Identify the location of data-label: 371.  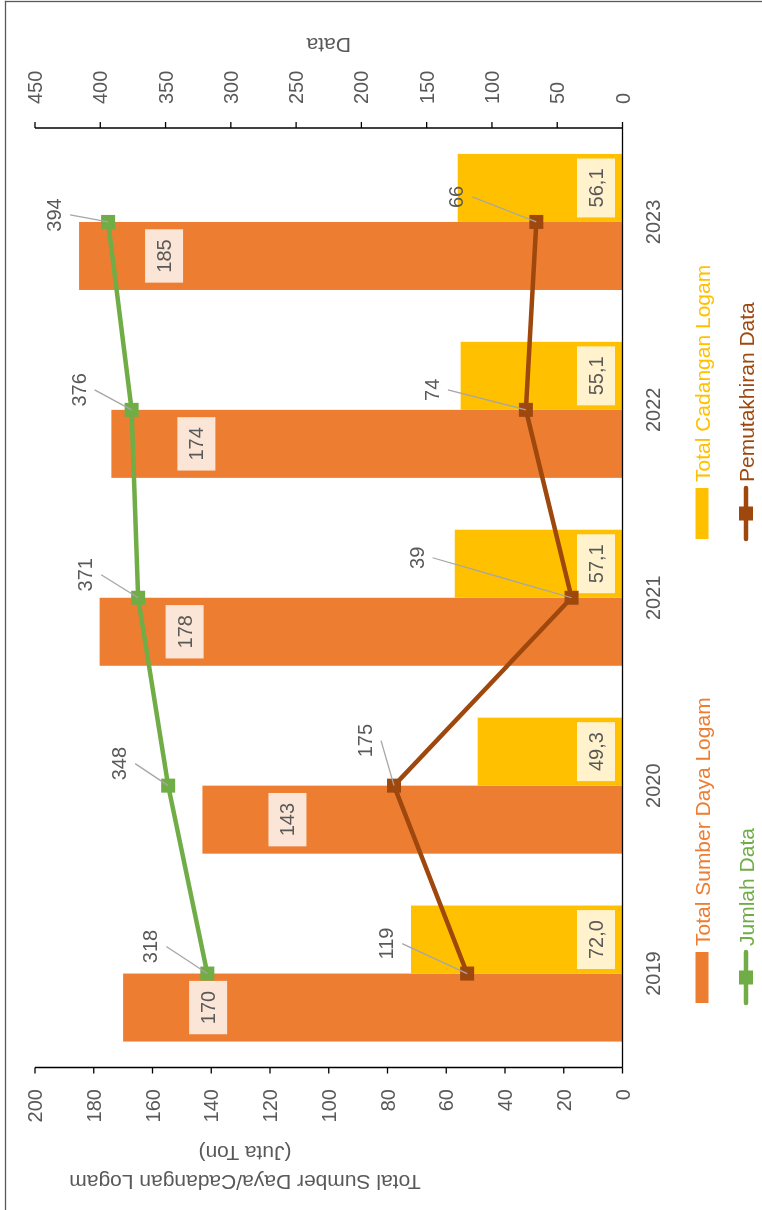
(85, 575).